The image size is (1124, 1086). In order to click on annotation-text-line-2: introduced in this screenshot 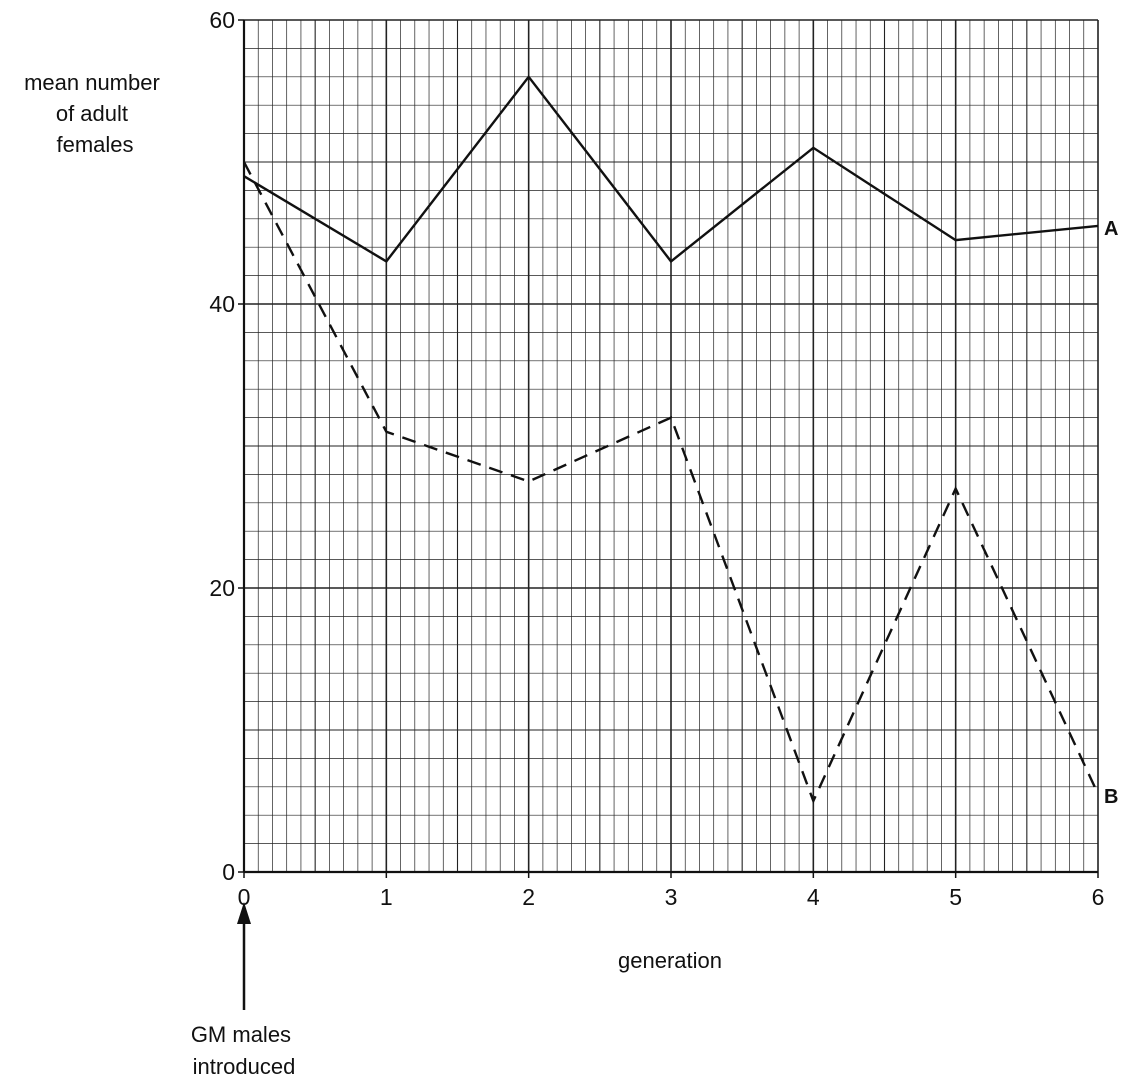, I will do `click(244, 1066)`.